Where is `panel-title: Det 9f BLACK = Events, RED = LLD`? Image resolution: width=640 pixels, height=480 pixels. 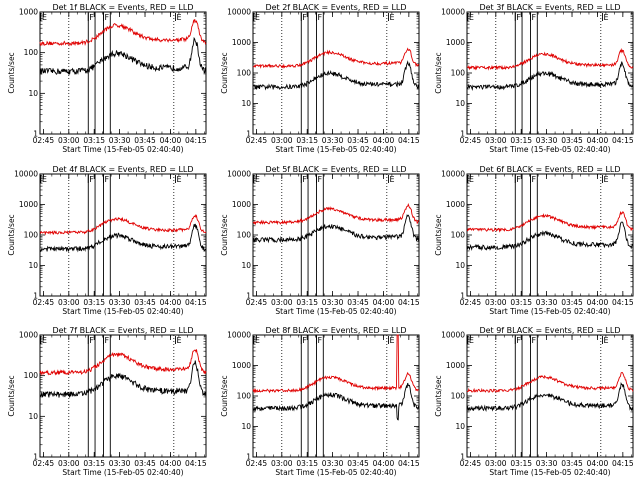 panel-title: Det 9f BLACK = Events, RED = LLD is located at coordinates (549, 330).